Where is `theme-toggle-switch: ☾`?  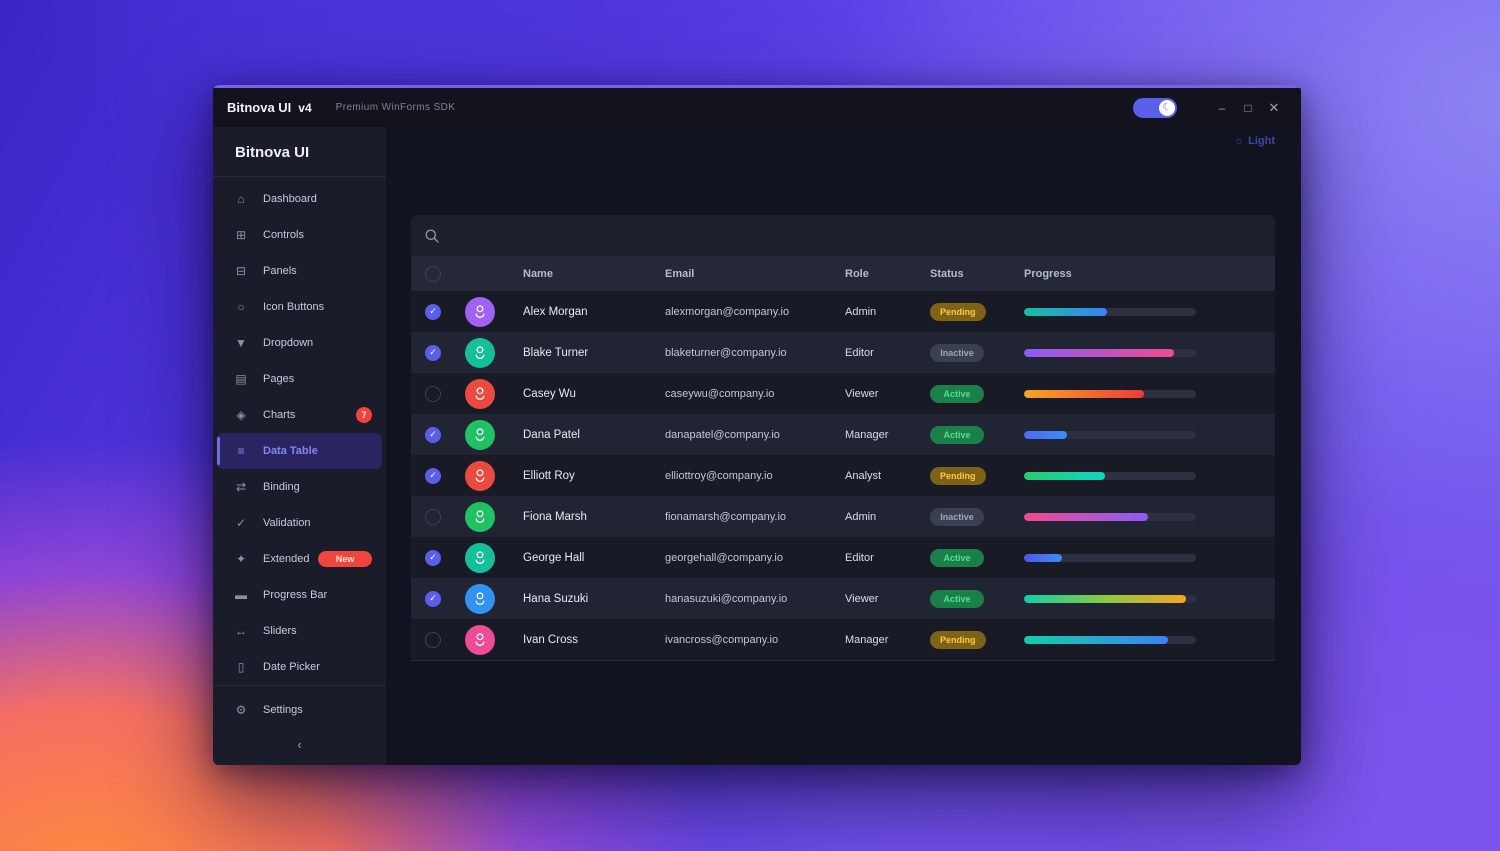
theme-toggle-switch: ☾ is located at coordinates (1155, 107).